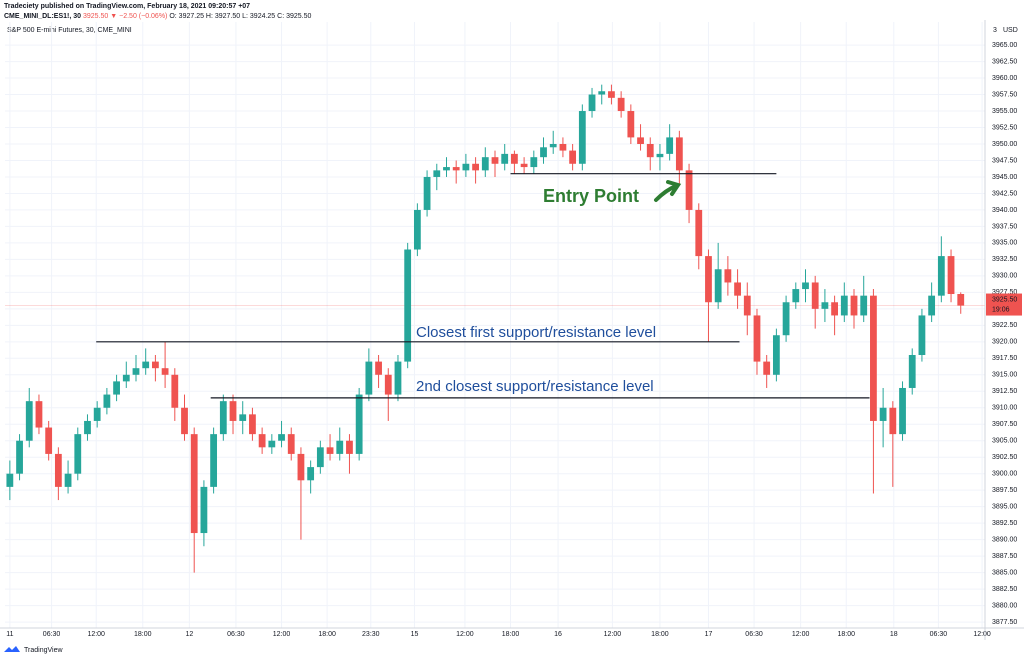 This screenshot has height=660, width=1024. What do you see at coordinates (558, 634) in the screenshot?
I see `x-tick-label: 16` at bounding box center [558, 634].